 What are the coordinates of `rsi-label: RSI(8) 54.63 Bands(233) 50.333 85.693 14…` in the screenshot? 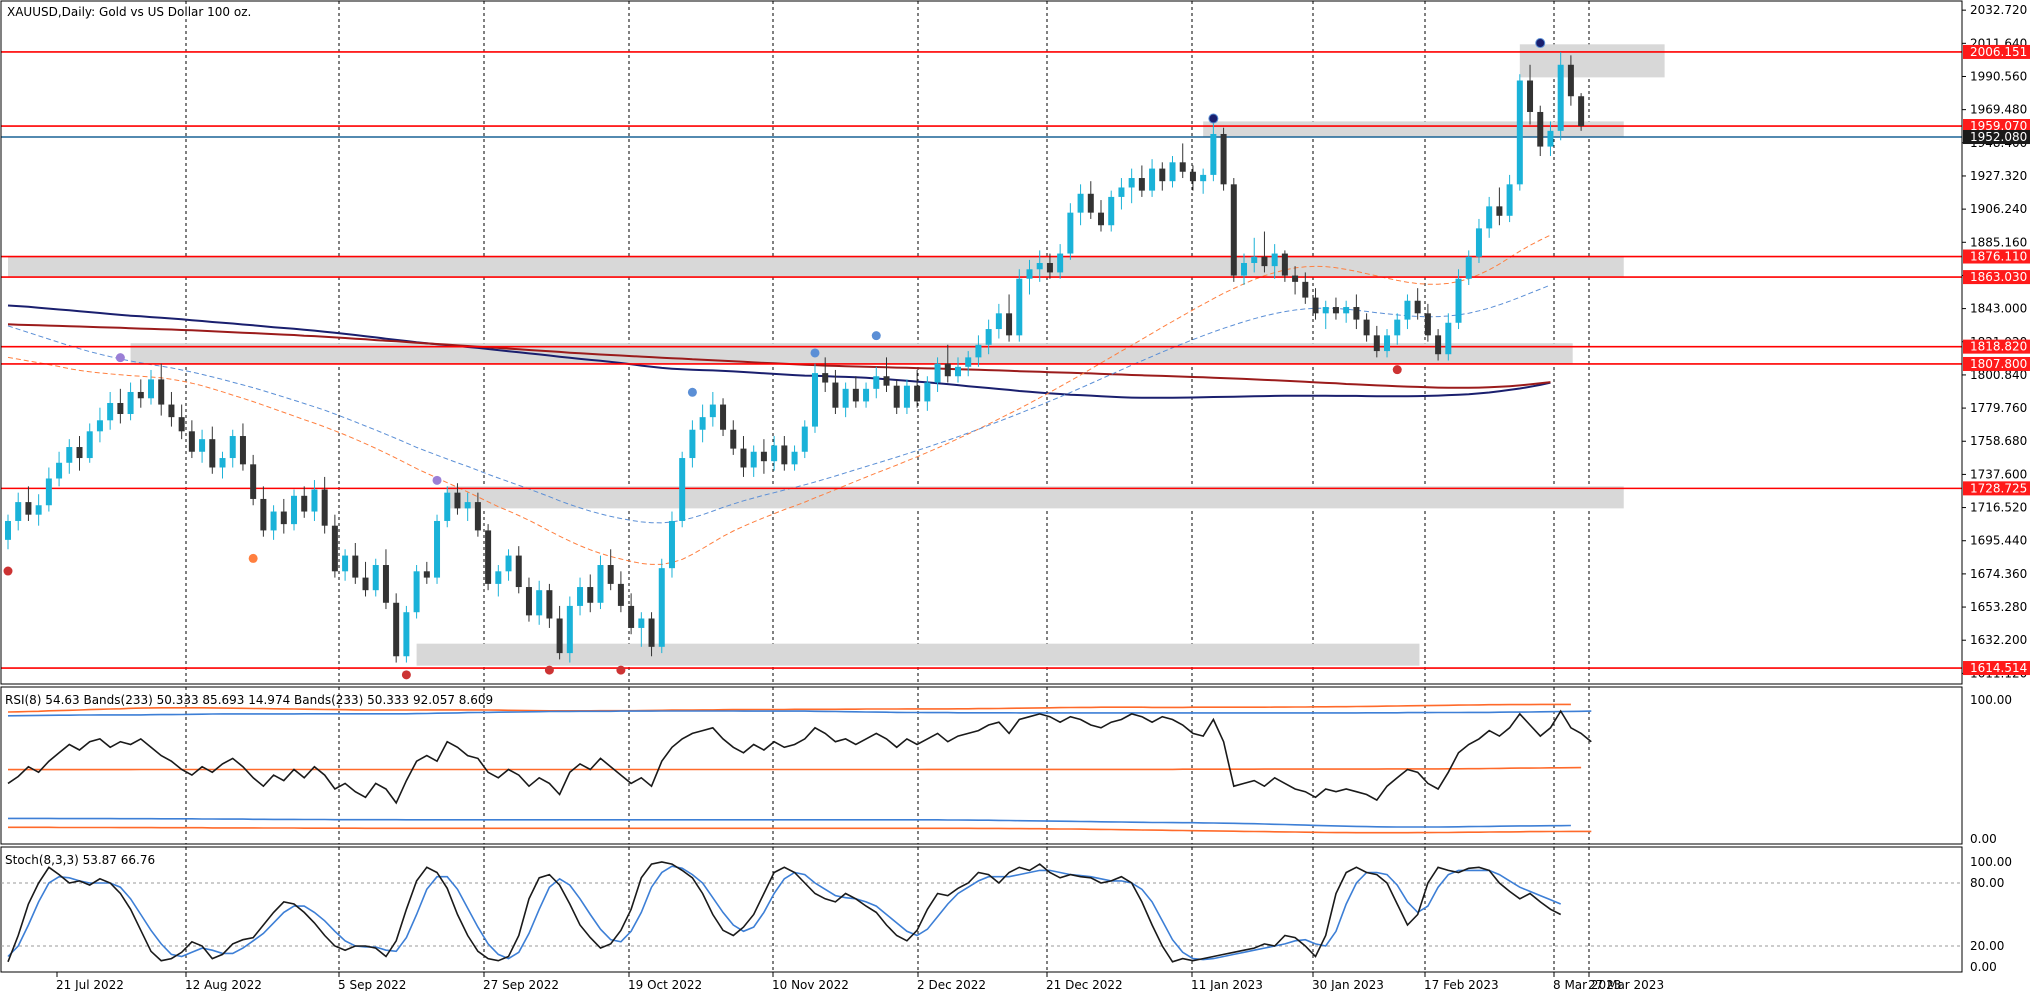 It's located at (249, 700).